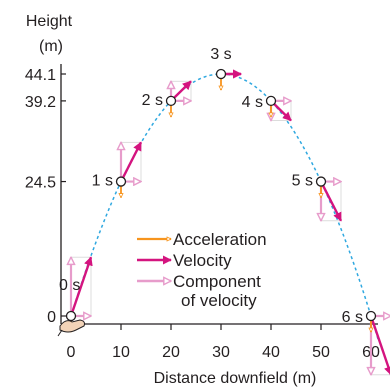 The height and width of the screenshot is (392, 390). I want to click on legend-item-component: Component of velocity, so click(199, 291).